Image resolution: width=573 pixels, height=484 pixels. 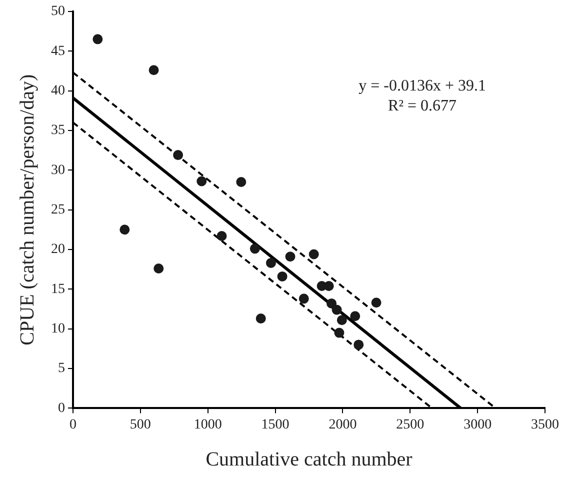 I want to click on x-tick-label: 1500, so click(x=275, y=424).